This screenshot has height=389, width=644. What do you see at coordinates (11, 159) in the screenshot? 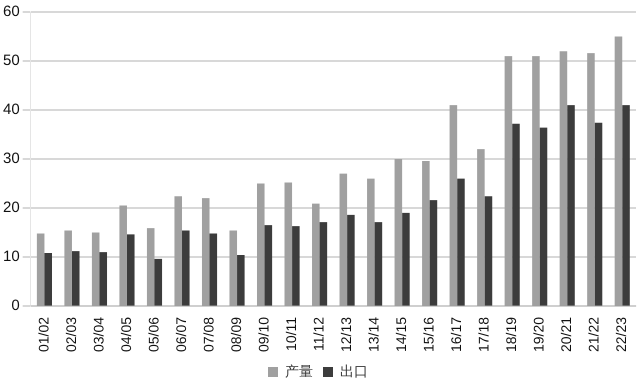
I see `y-tick-label: 30` at bounding box center [11, 159].